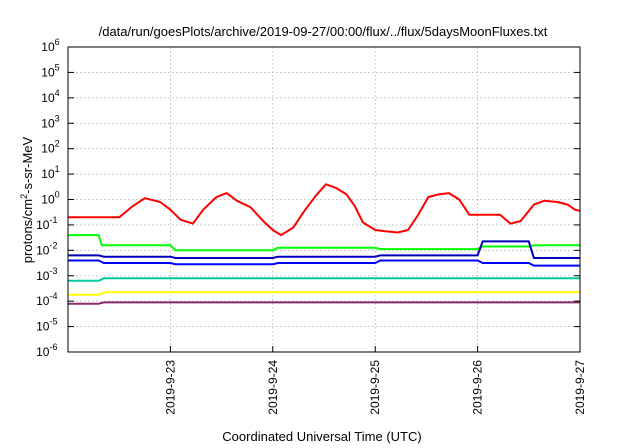 The width and height of the screenshot is (640, 448). What do you see at coordinates (53, 245) in the screenshot?
I see `y-tick-exponent: -2` at bounding box center [53, 245].